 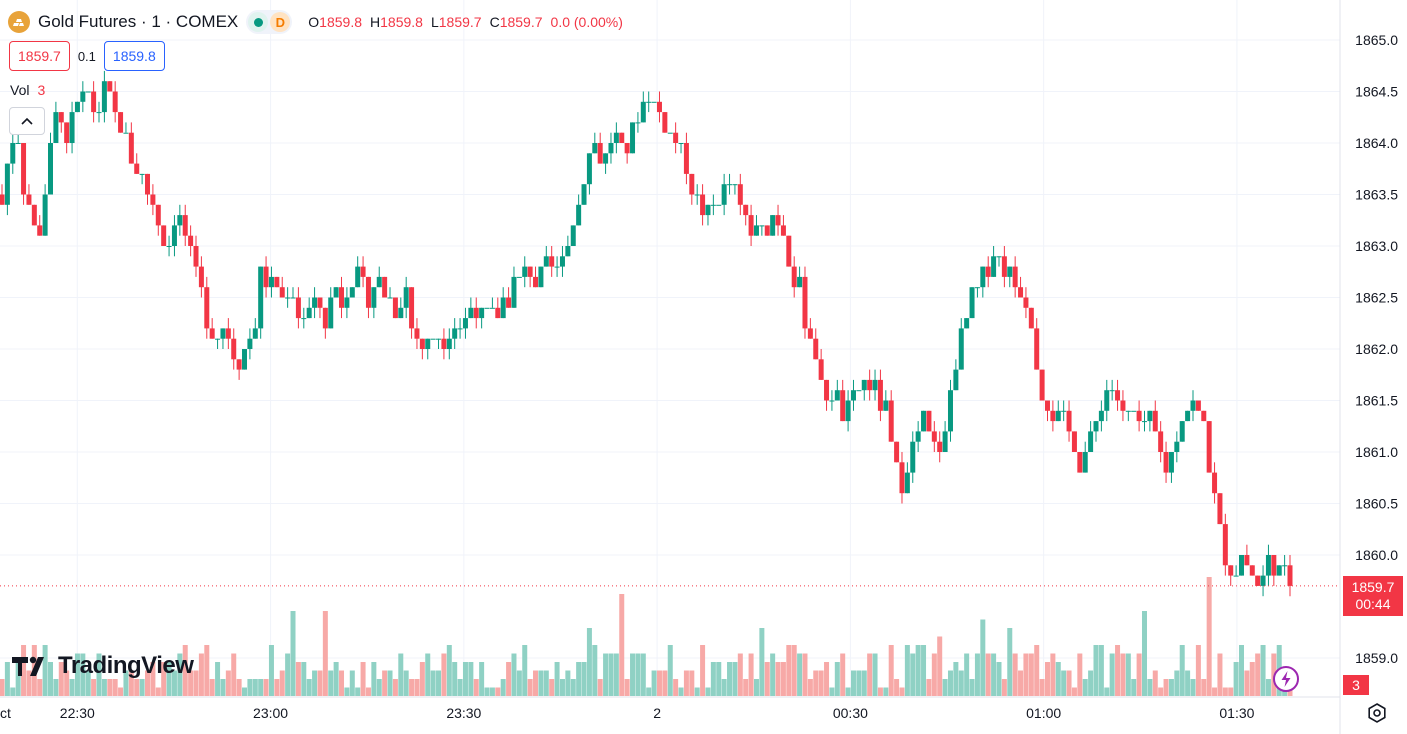 I want to click on market-status-pill: D, so click(x=269, y=22).